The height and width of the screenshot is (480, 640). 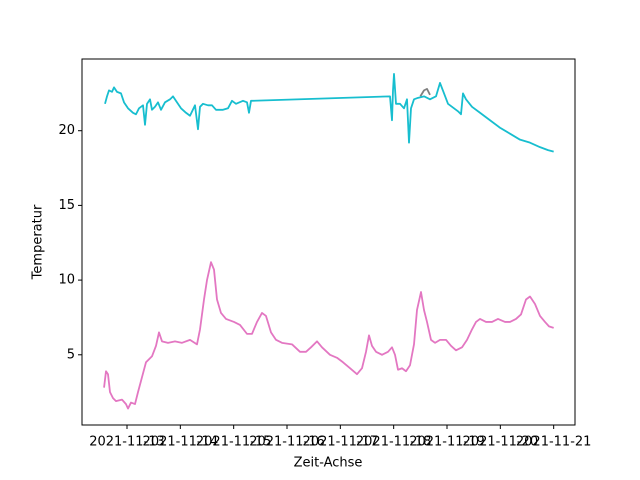 I want to click on x-tick-label: 2021-11-17, so click(x=341, y=442).